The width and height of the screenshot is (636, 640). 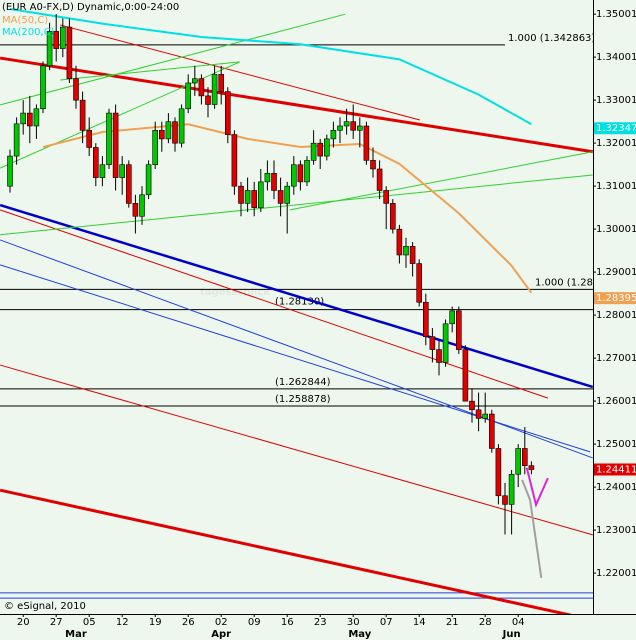 I want to click on watermark: tagesschlick, so click(x=235, y=292).